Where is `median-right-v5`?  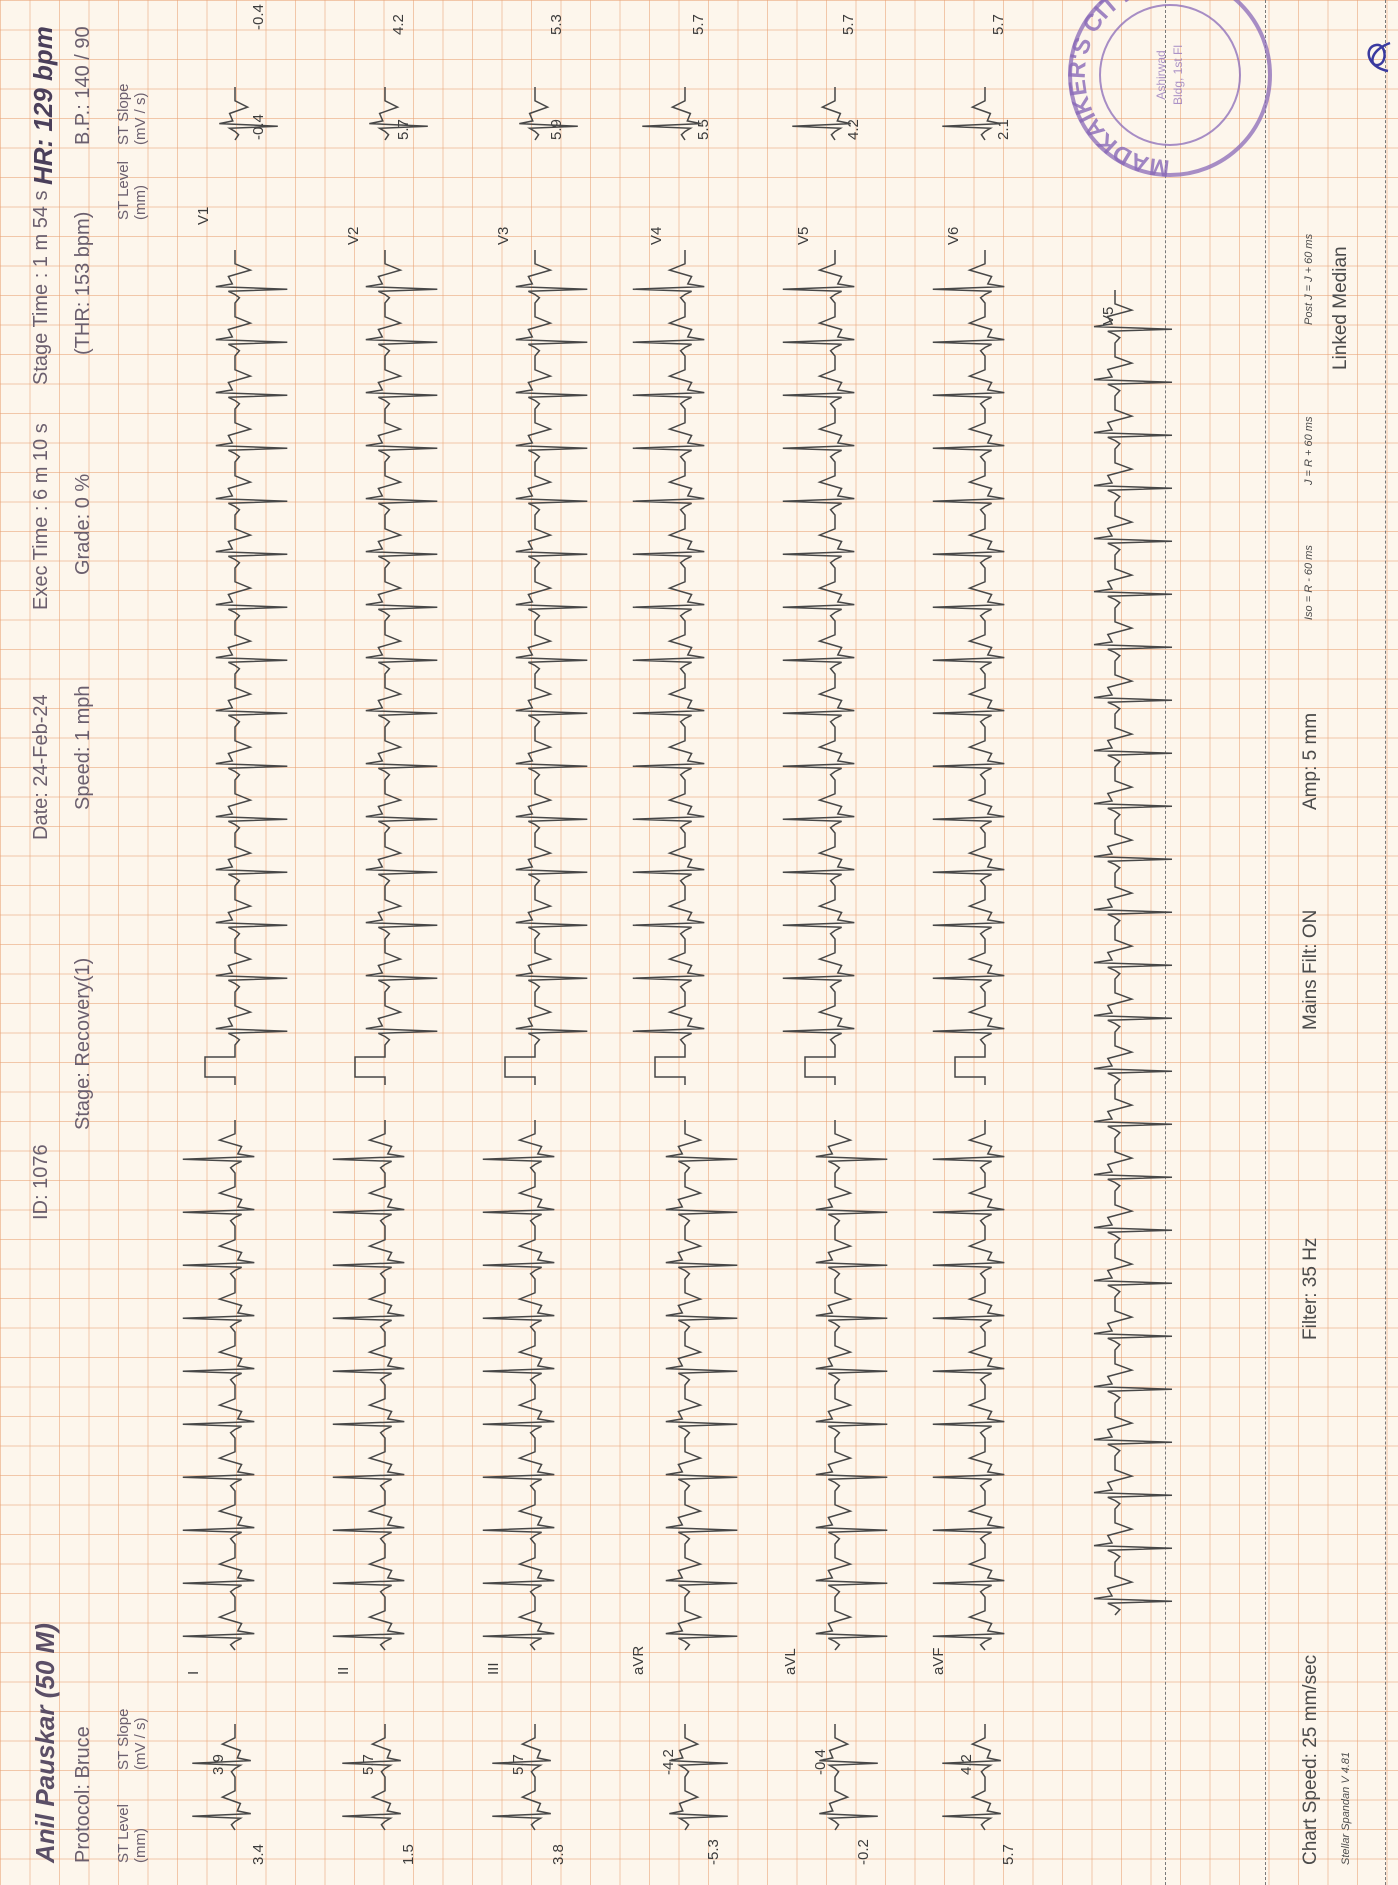 median-right-v5 is located at coordinates (821, 114).